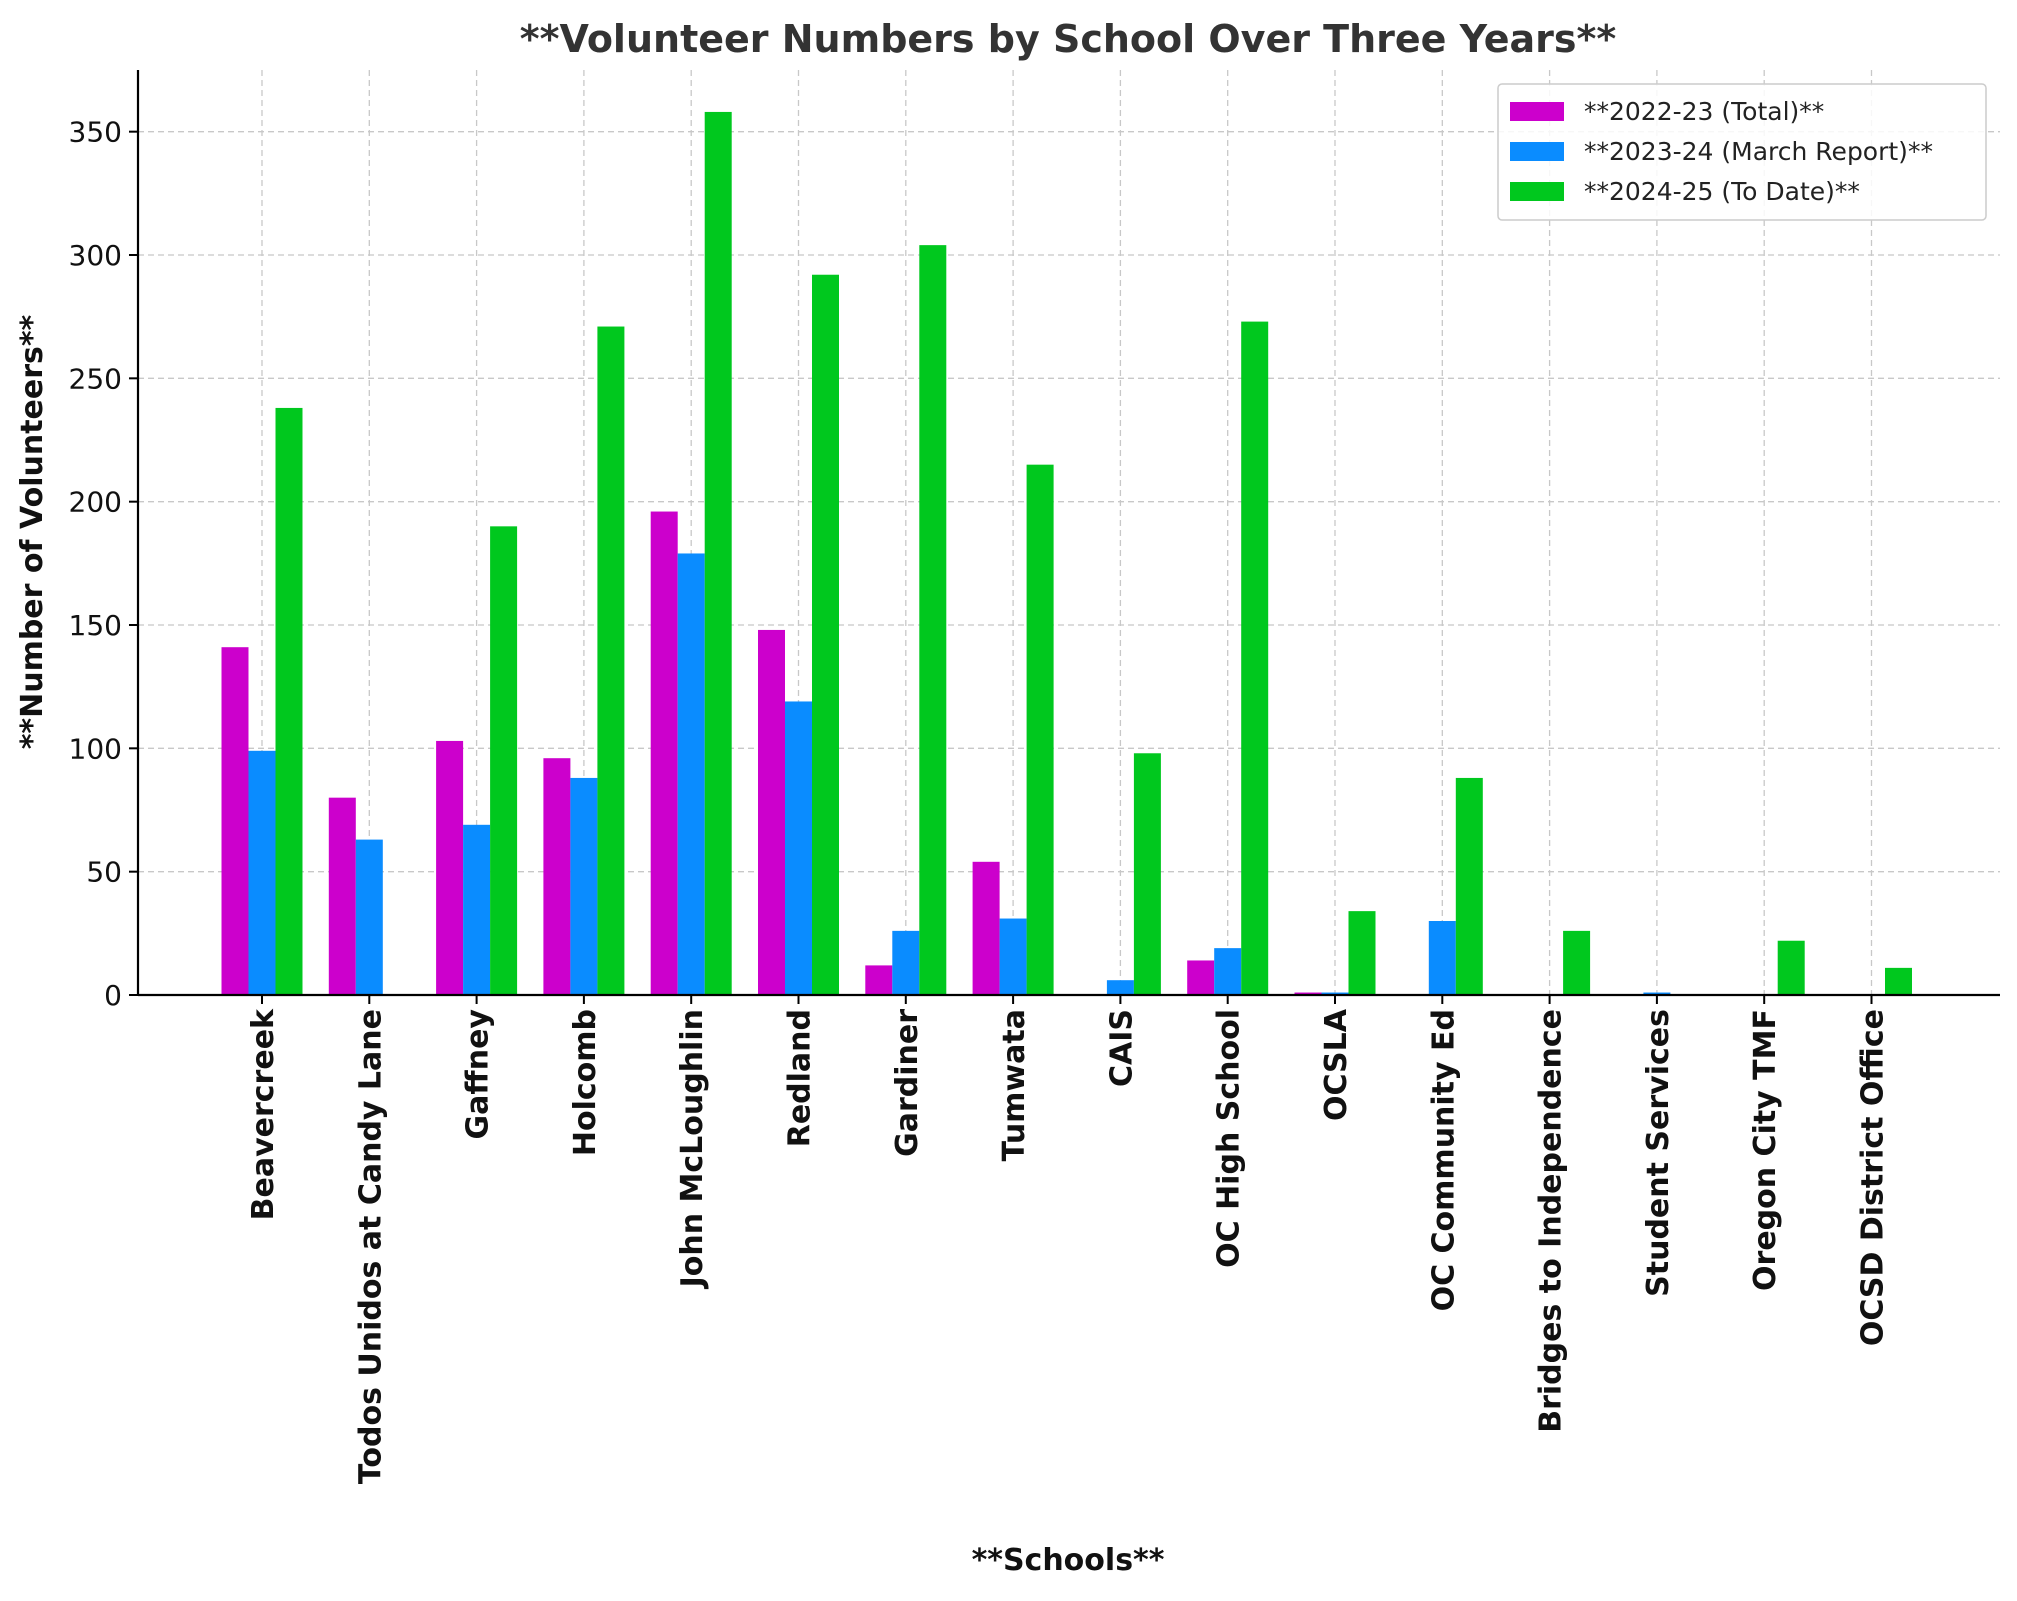  What do you see at coordinates (1758, 151) in the screenshot?
I see `legend-label: **2023-24 (March Report)**` at bounding box center [1758, 151].